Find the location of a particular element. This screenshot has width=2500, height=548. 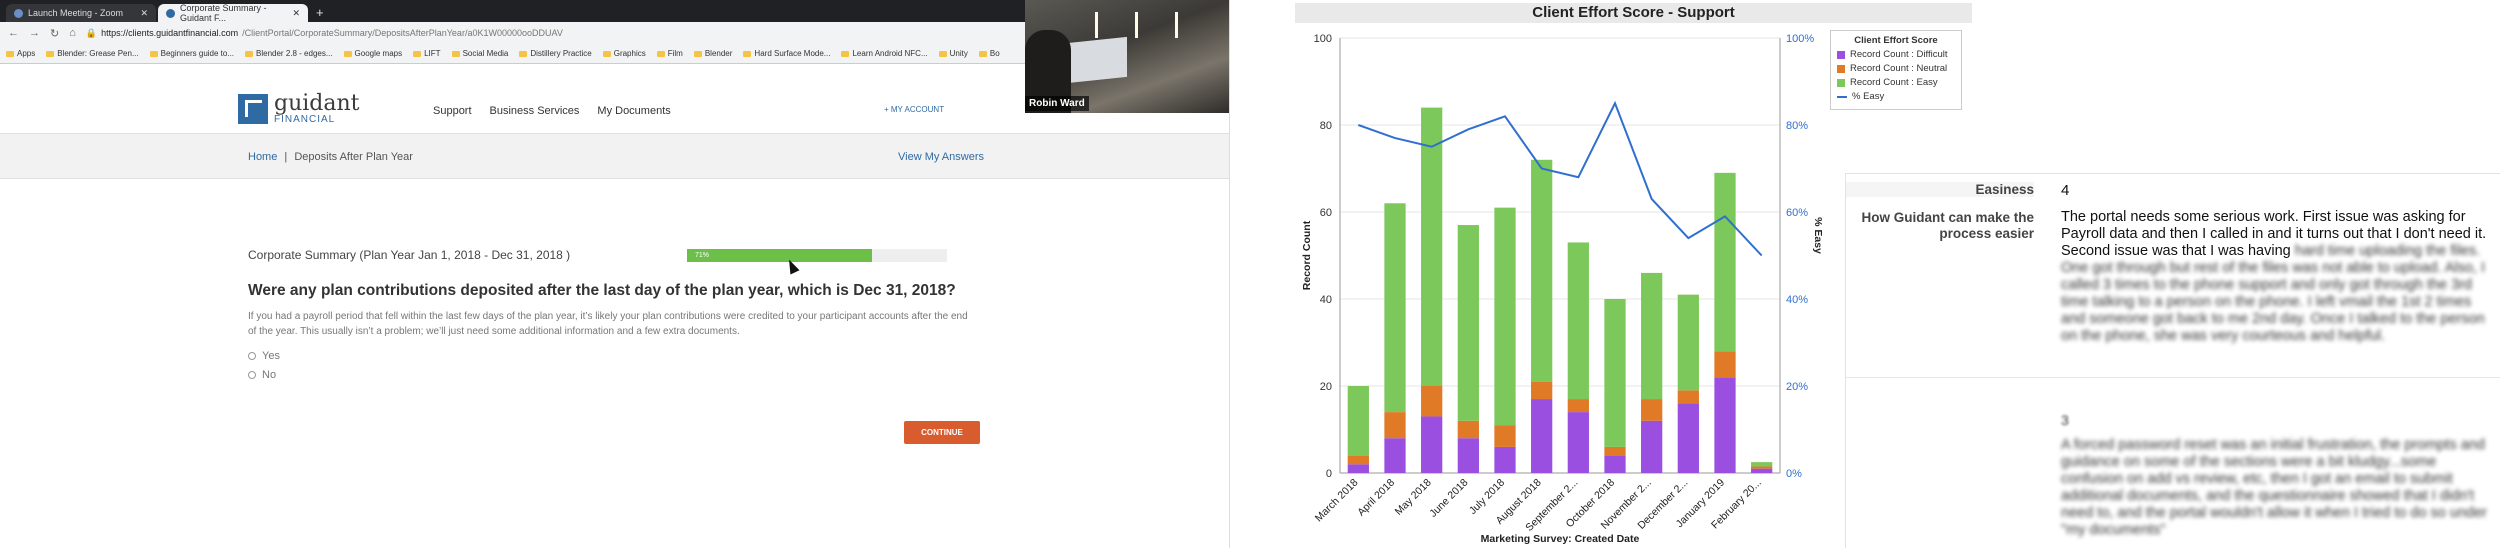

view-my-answers-link: View My Answers is located at coordinates (941, 157).